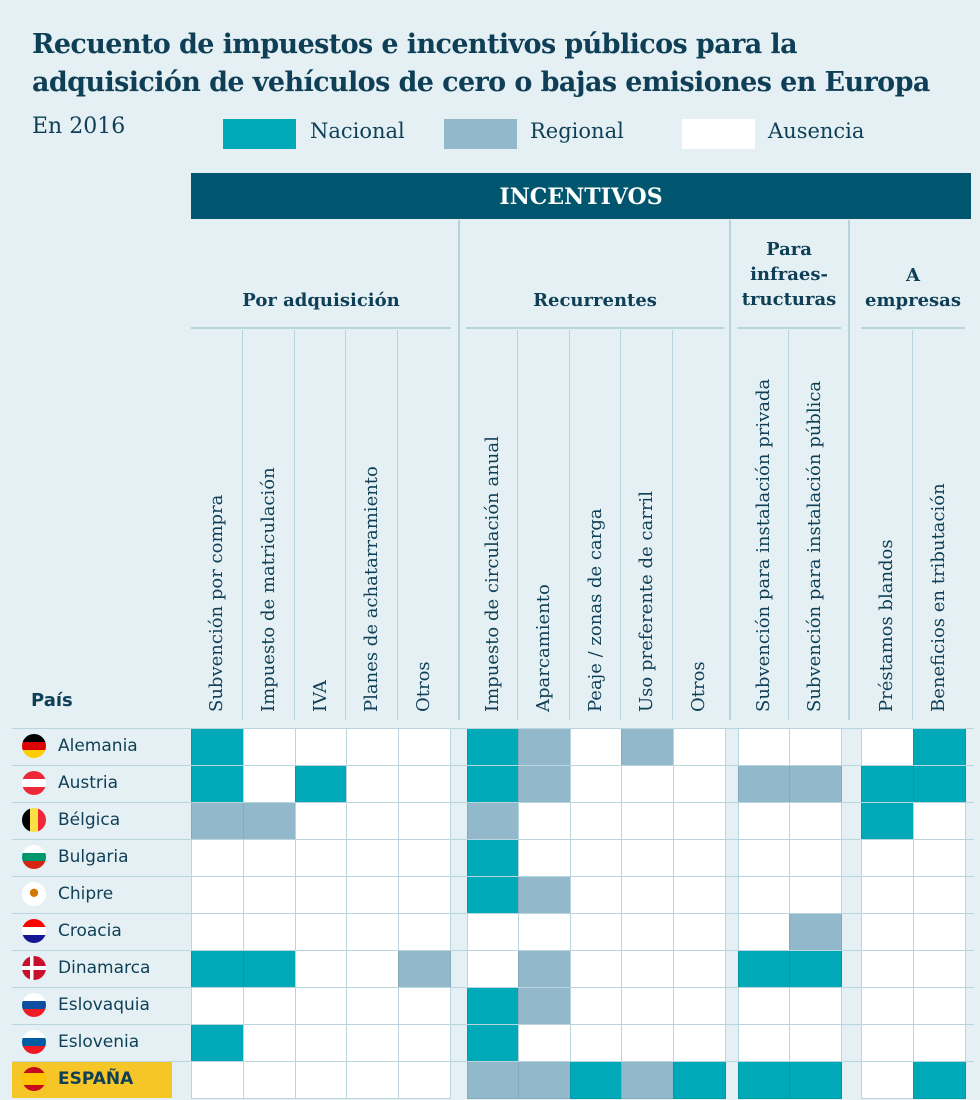 Image resolution: width=980 pixels, height=1100 pixels. I want to click on table-row: Chipre, so click(493, 894).